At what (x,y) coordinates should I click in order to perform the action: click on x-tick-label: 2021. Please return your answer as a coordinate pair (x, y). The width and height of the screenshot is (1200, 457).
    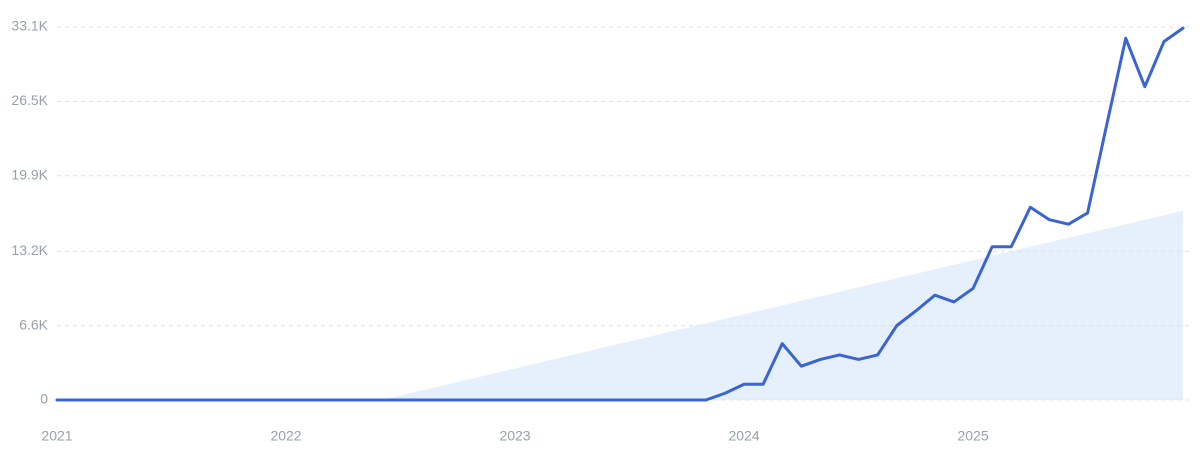
    Looking at the image, I should click on (56, 436).